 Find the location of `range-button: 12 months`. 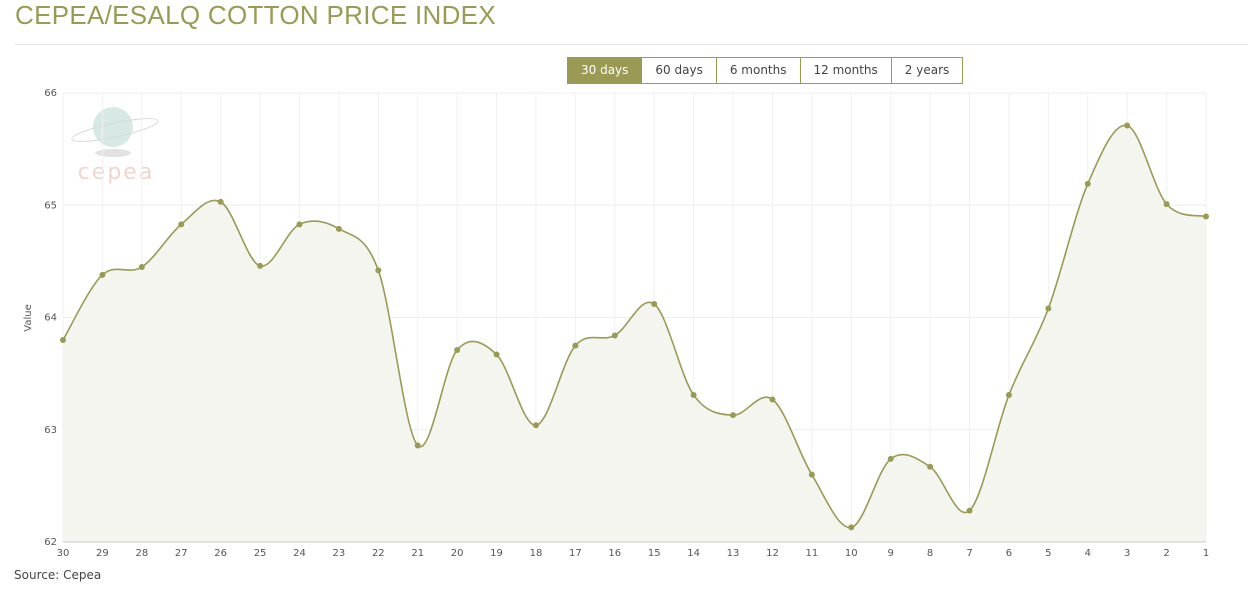

range-button: 12 months is located at coordinates (846, 70).